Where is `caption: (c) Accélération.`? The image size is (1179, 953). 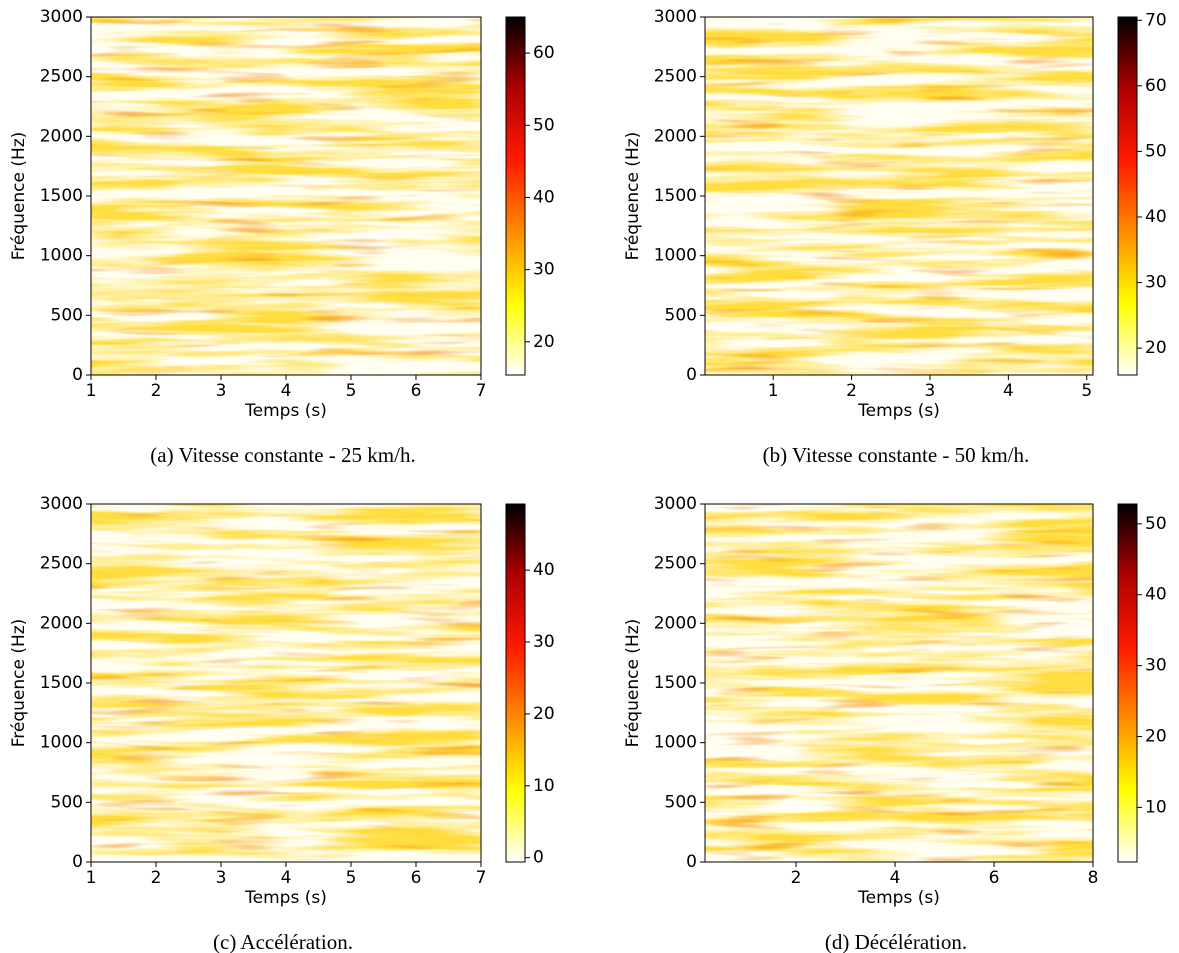
caption: (c) Accélération. is located at coordinates (283, 941).